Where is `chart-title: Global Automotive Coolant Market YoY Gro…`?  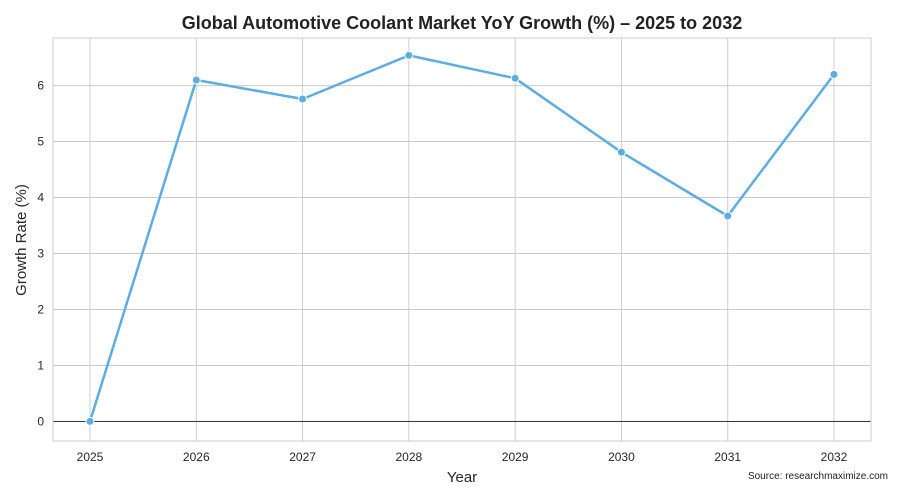 chart-title: Global Automotive Coolant Market YoY Gro… is located at coordinates (462, 23).